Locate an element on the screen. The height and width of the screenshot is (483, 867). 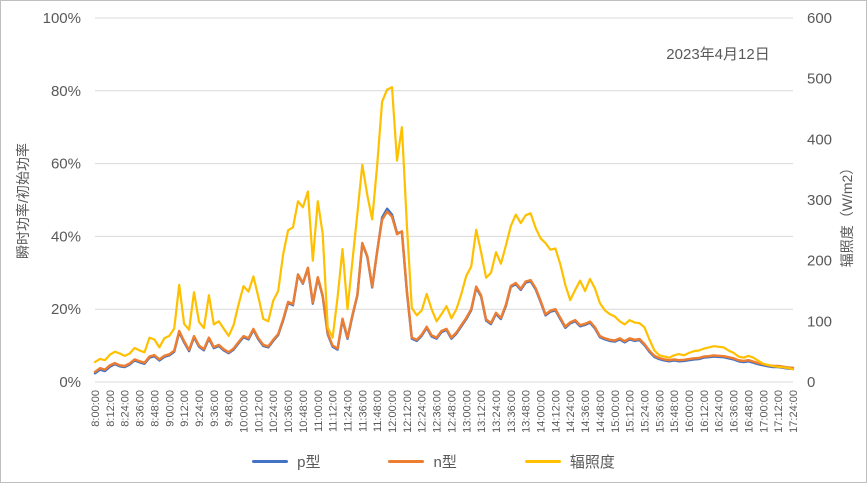
y-axis-right-labels: 600 500 400 300 200 100 0 is located at coordinates (819, 200).